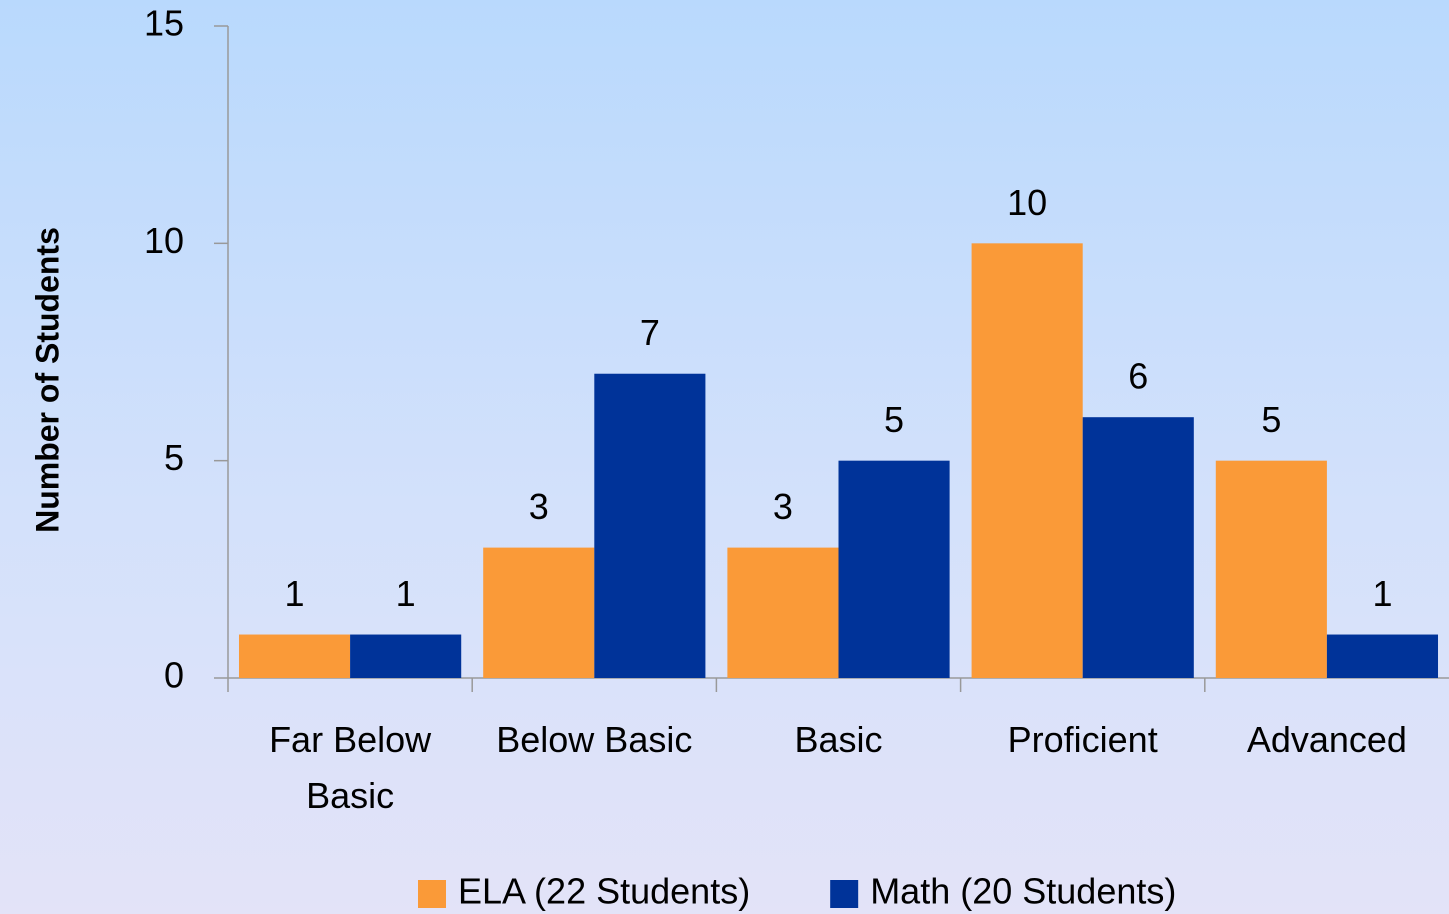 This screenshot has width=1449, height=914. Describe the element at coordinates (164, 23) in the screenshot. I see `y-tick-label: 15` at that location.